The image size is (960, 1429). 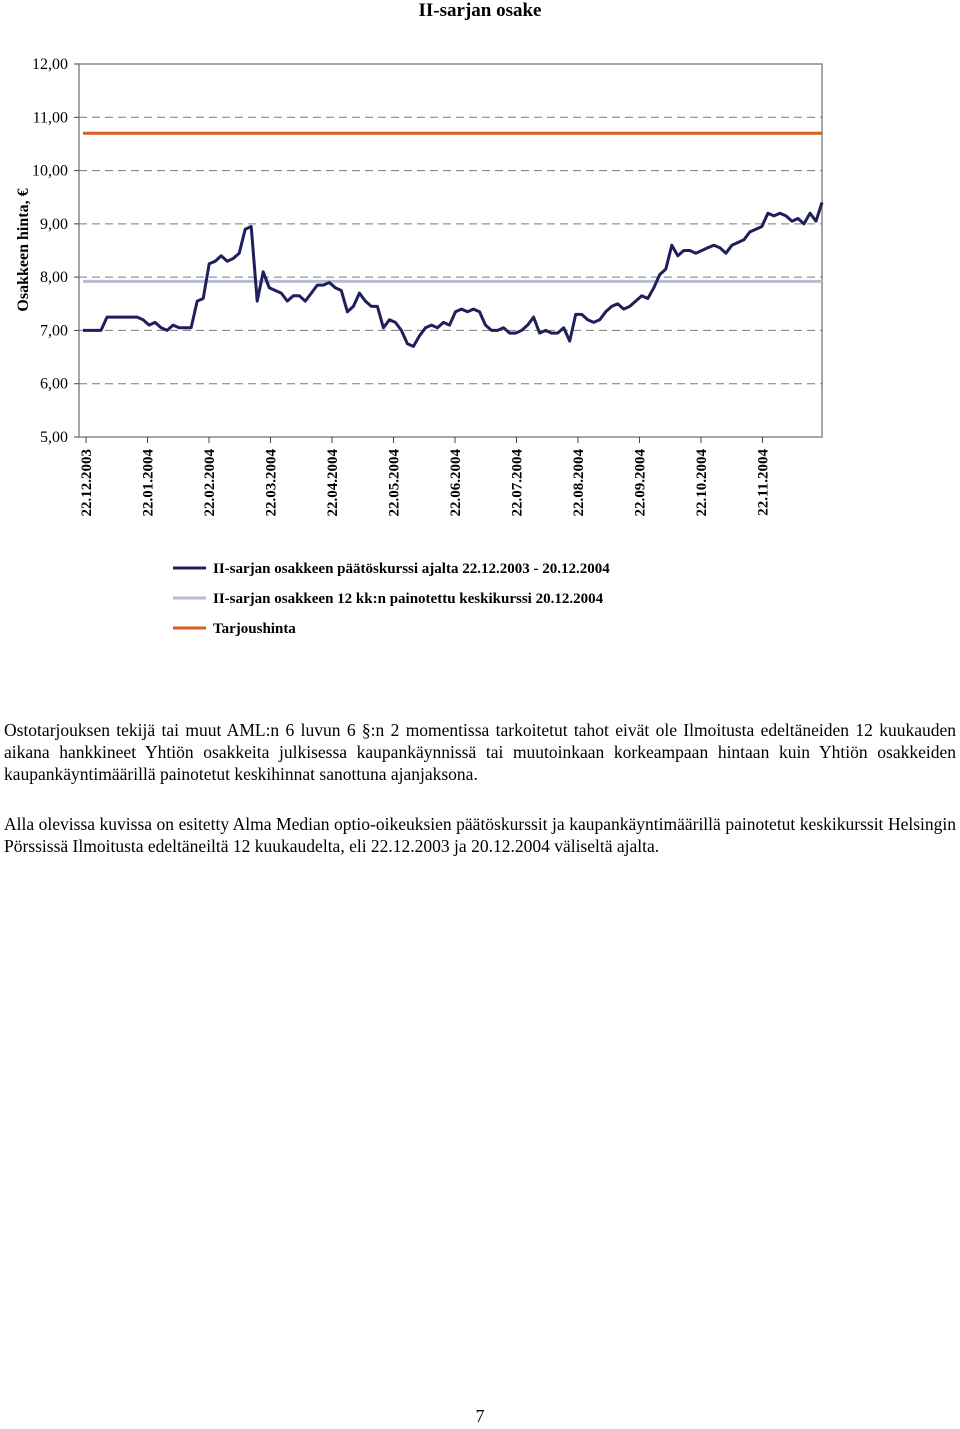 I want to click on x-tick-label: 22.09.2004, so click(x=641, y=483).